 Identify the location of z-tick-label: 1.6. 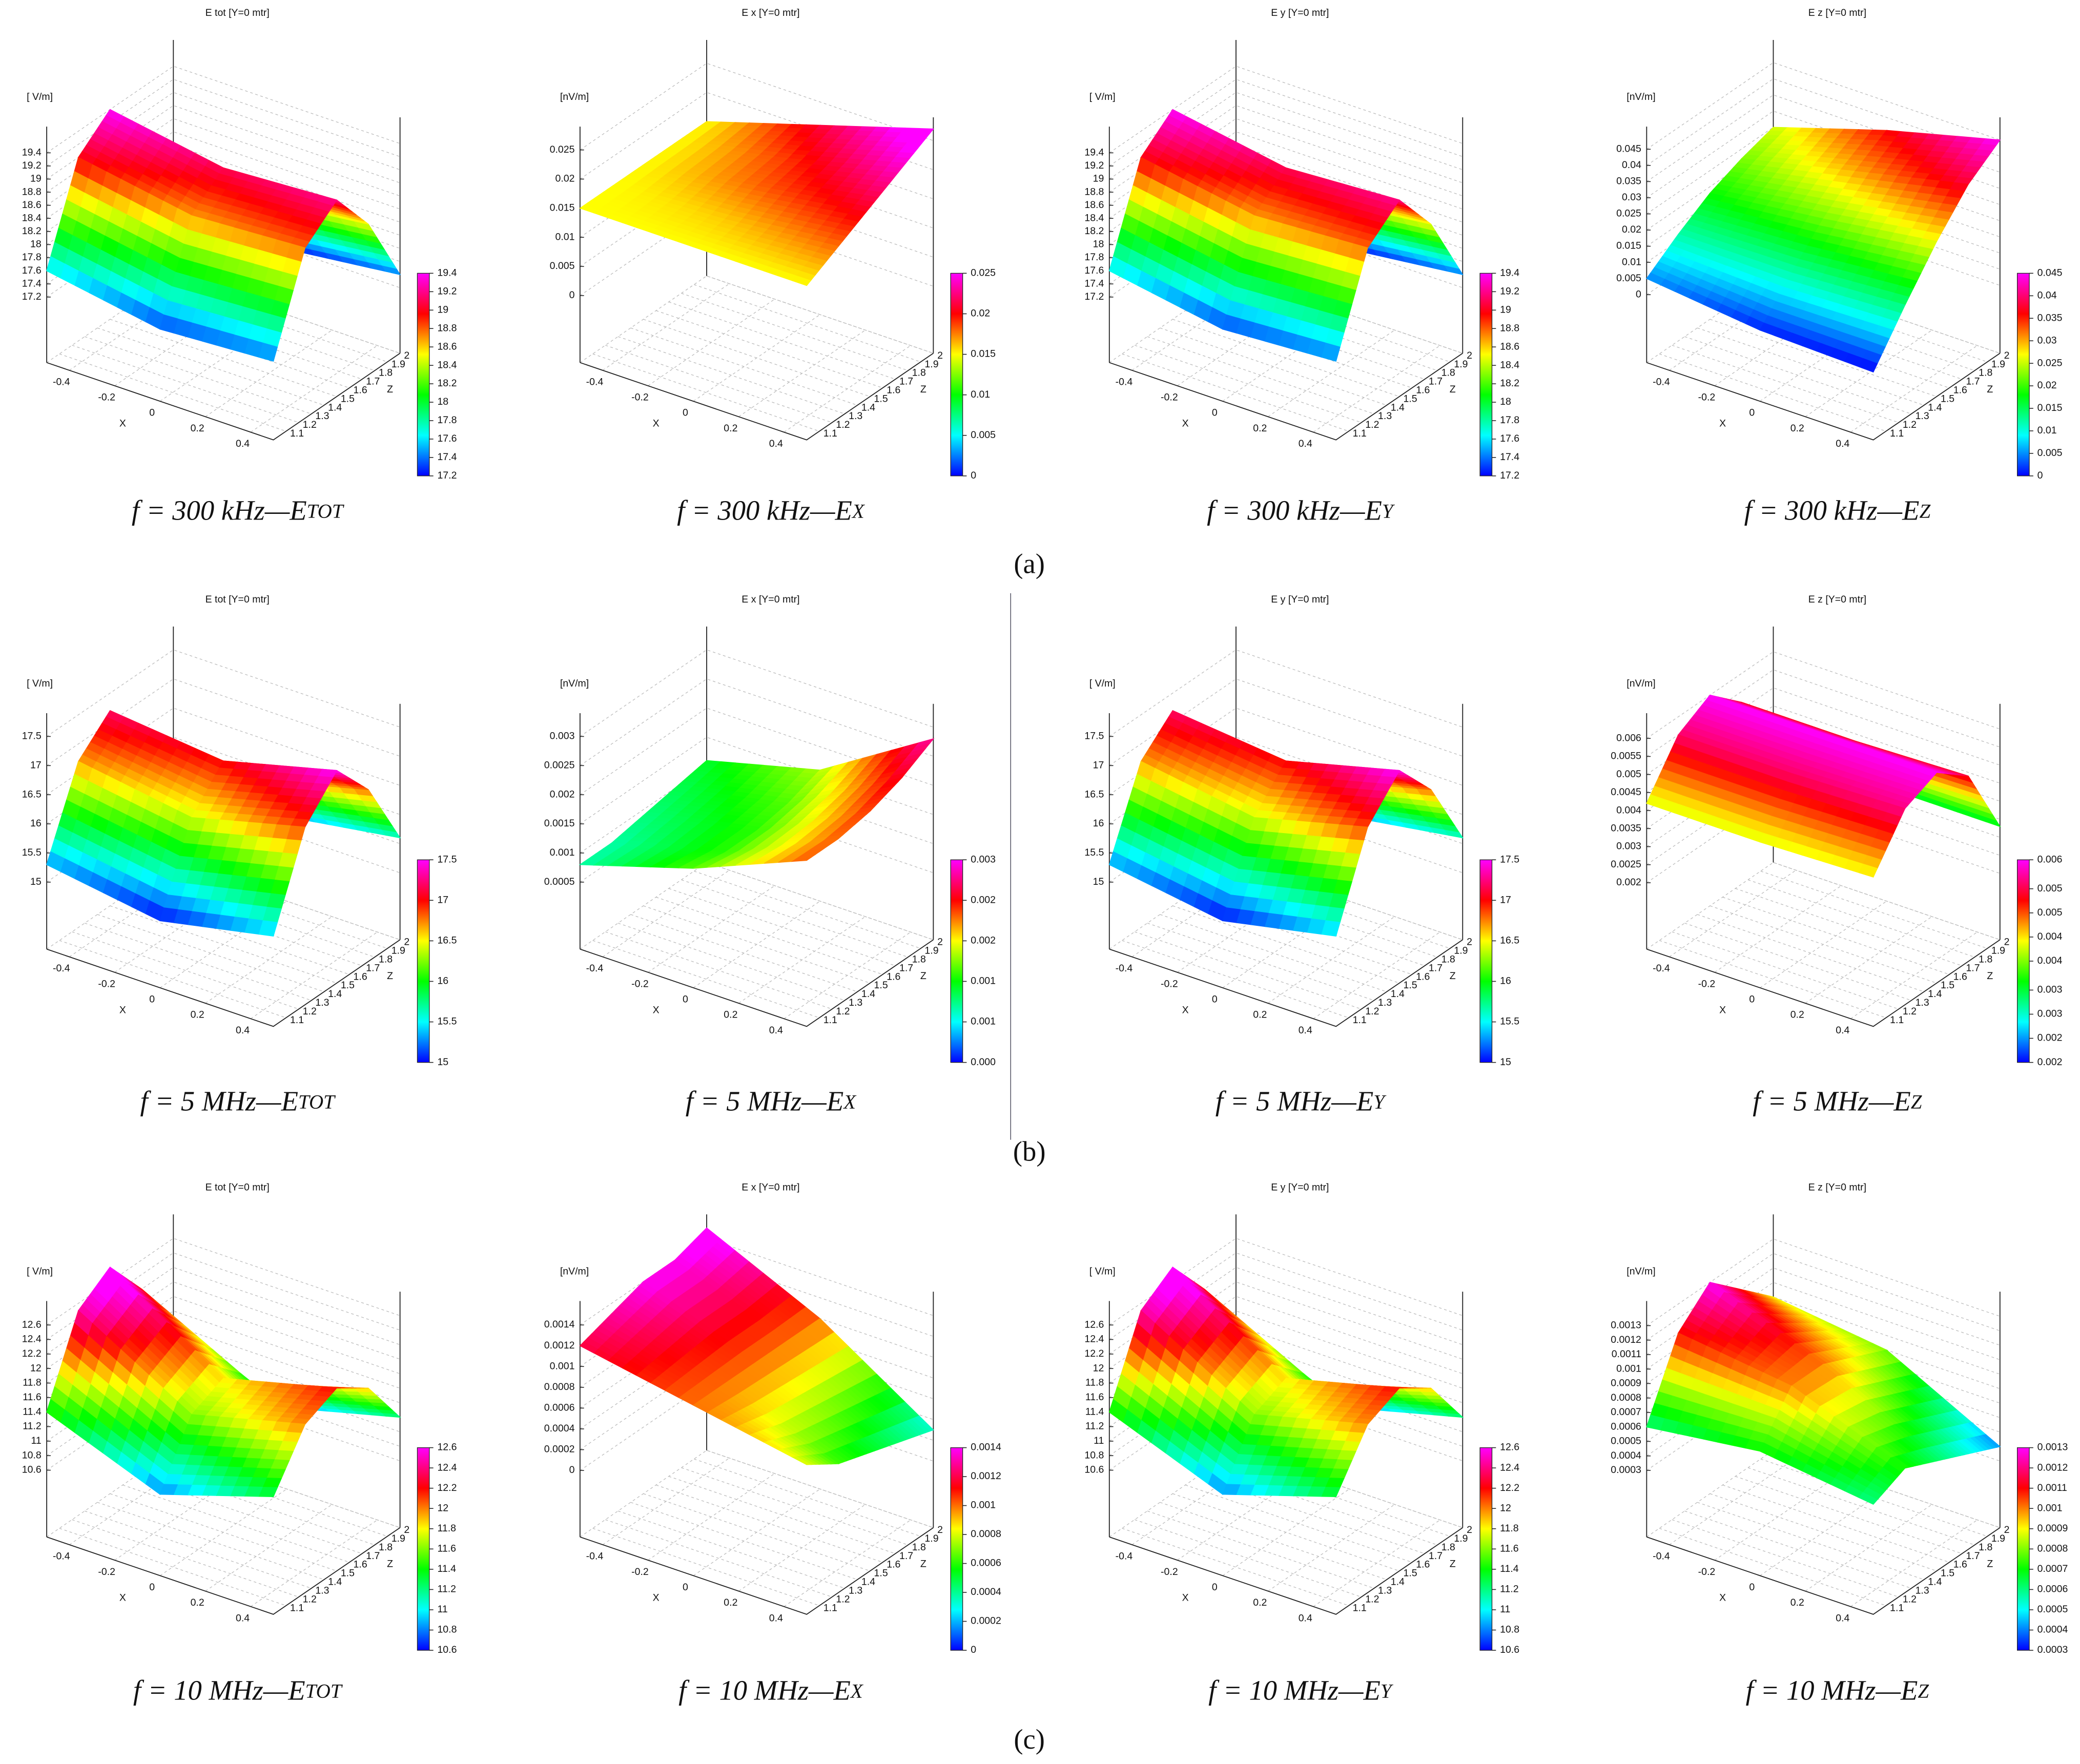
(893, 390).